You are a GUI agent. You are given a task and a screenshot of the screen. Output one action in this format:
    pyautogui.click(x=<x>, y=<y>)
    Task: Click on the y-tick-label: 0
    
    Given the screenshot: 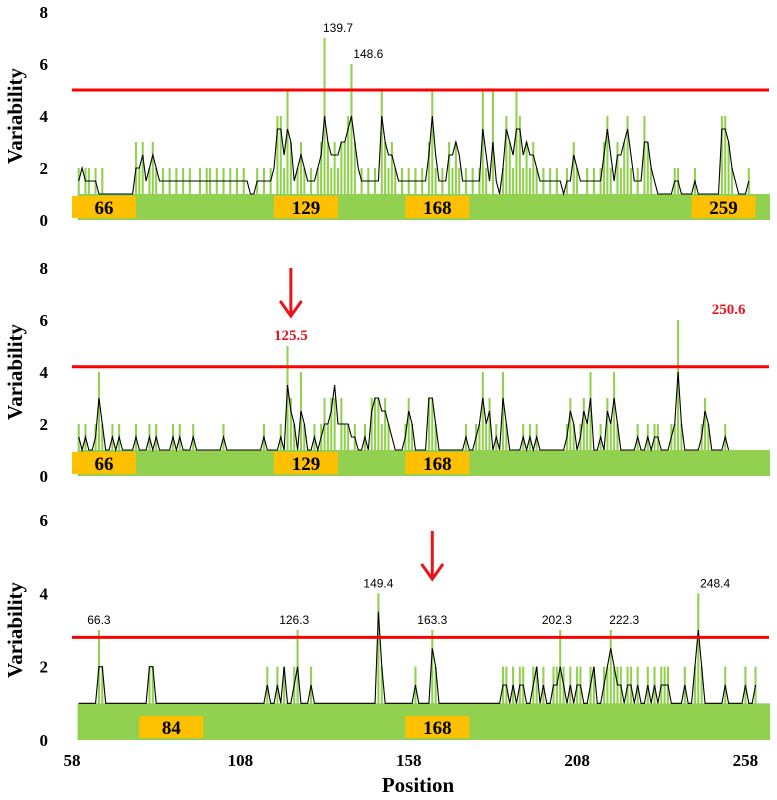 What is the action you would take?
    pyautogui.click(x=44, y=476)
    